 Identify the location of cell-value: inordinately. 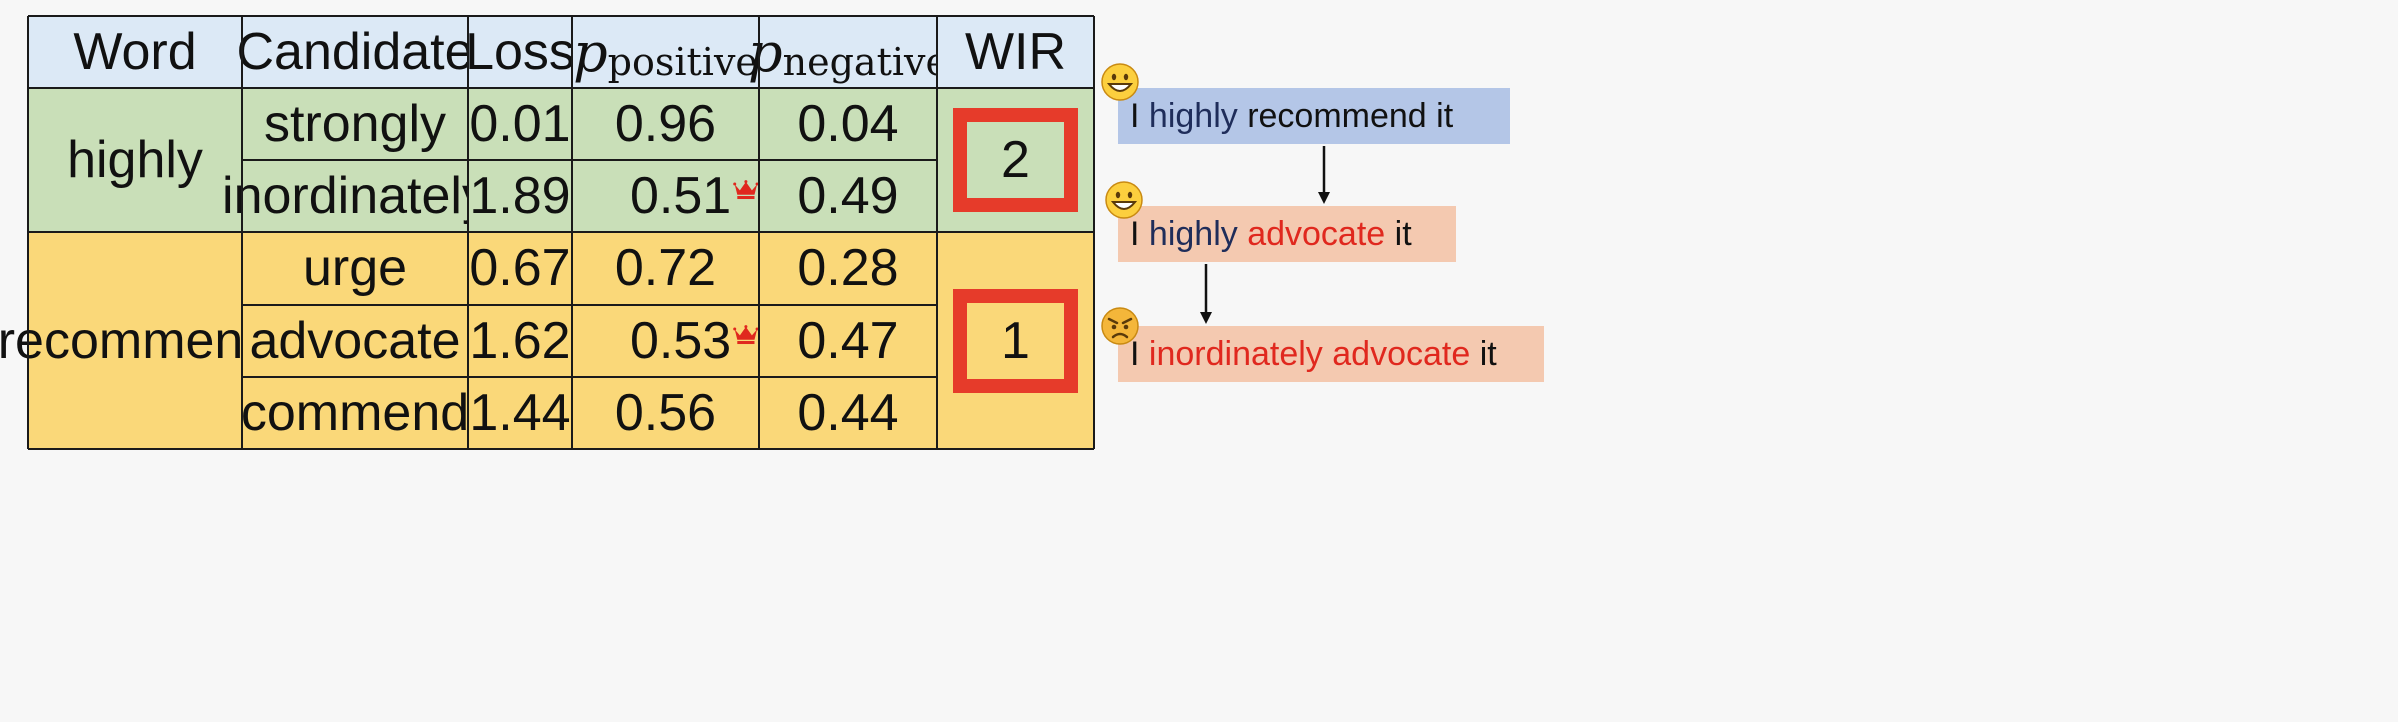
(355, 196).